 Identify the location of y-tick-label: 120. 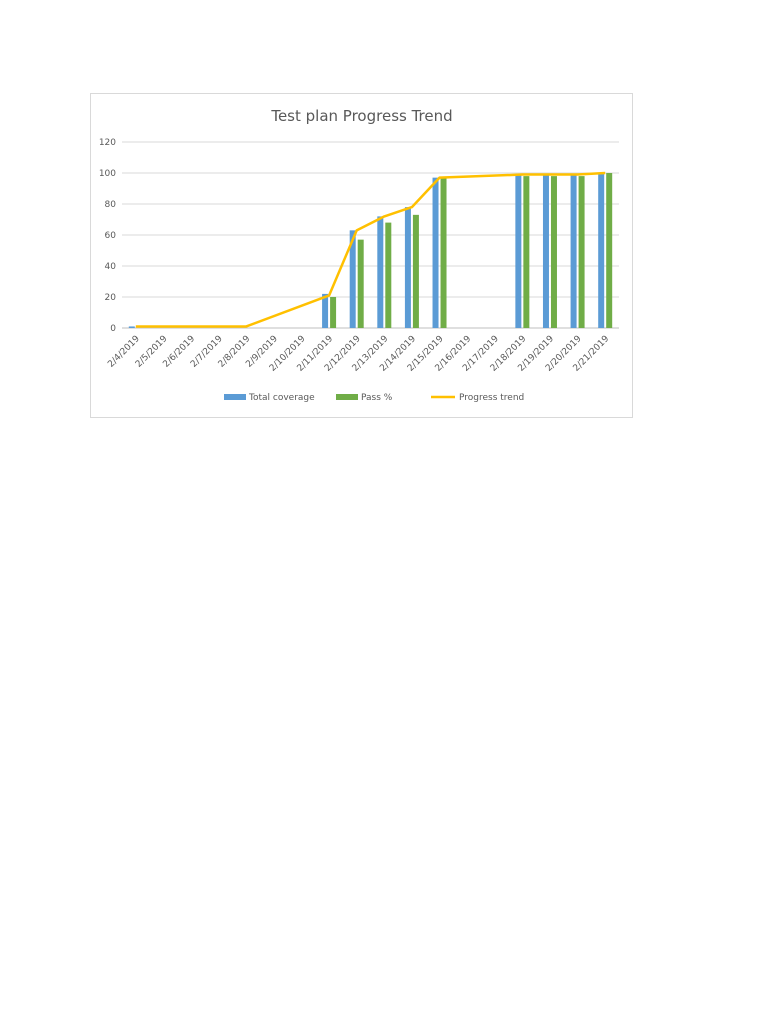
(107, 143).